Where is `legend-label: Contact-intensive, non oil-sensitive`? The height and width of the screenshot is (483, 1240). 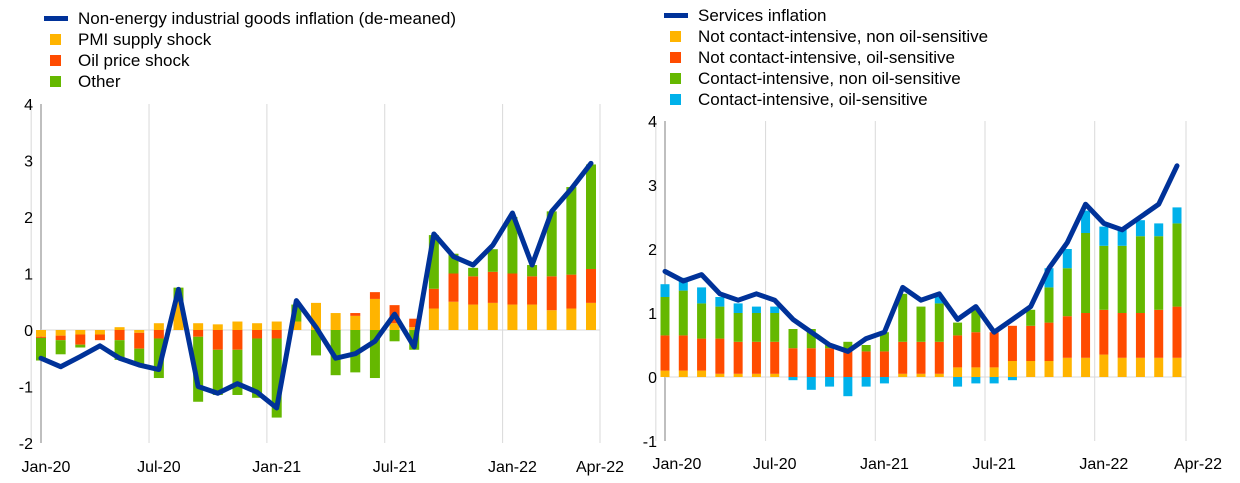 legend-label: Contact-intensive, non oil-sensitive is located at coordinates (829, 78).